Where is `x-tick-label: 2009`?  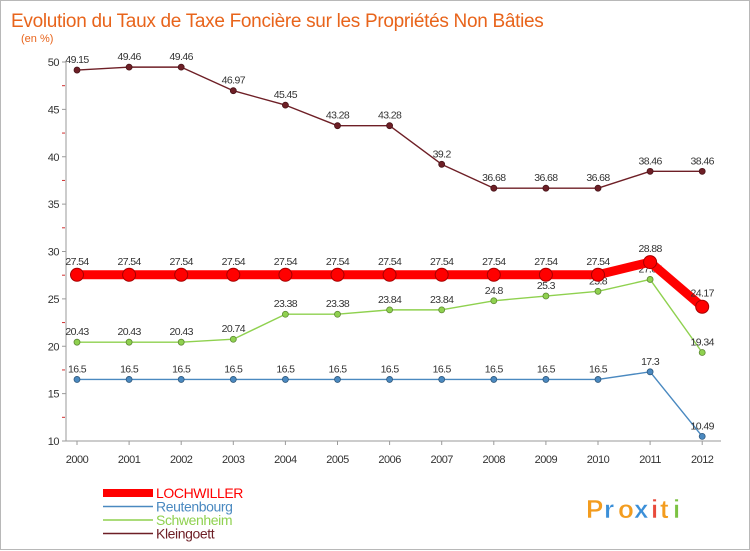
x-tick-label: 2009 is located at coordinates (546, 460).